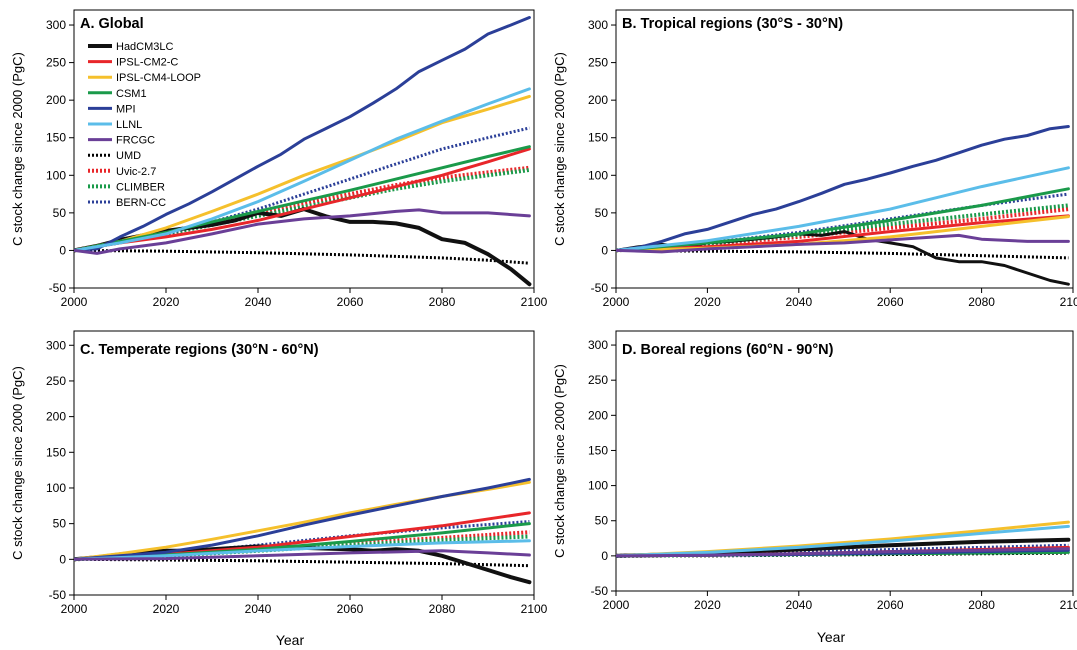  I want to click on series-line-umd, so click(302, 256).